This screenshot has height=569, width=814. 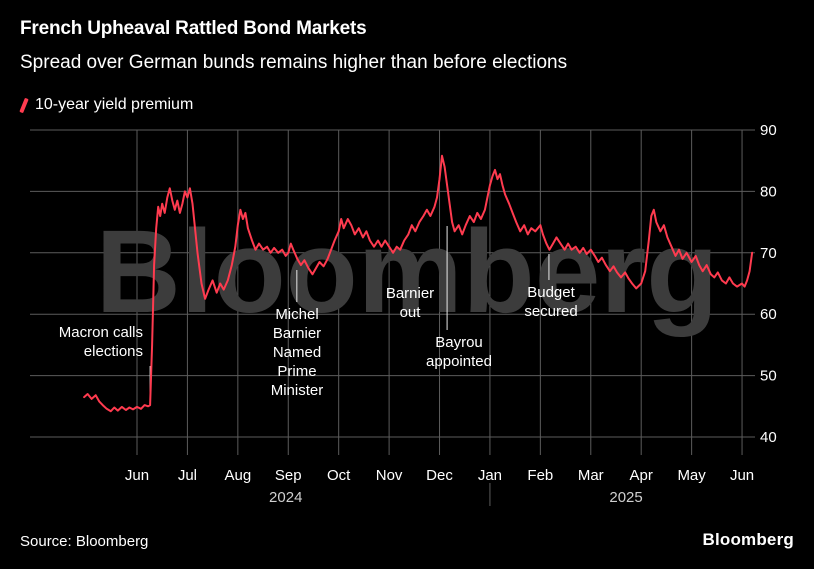 I want to click on source-label: Source: Bloomberg, so click(x=84, y=541).